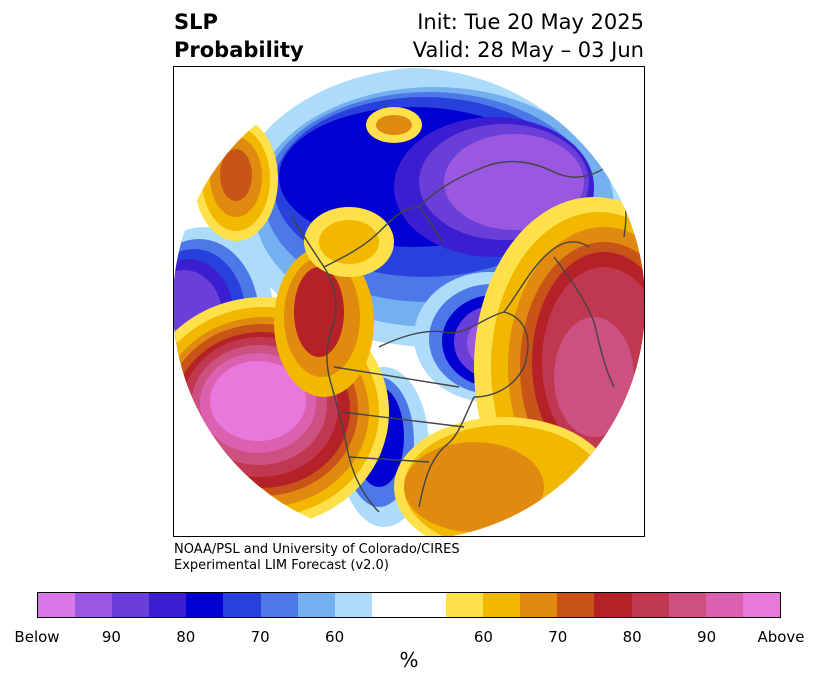  What do you see at coordinates (281, 565) in the screenshot?
I see `credit-line2: Experimental LIM Forecast (v2.0)` at bounding box center [281, 565].